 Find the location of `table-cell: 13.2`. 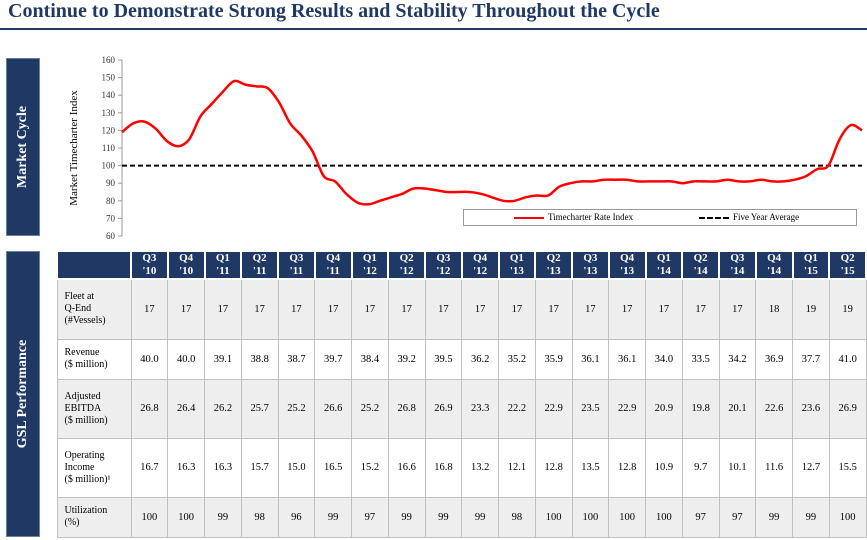

table-cell: 13.2 is located at coordinates (480, 467).